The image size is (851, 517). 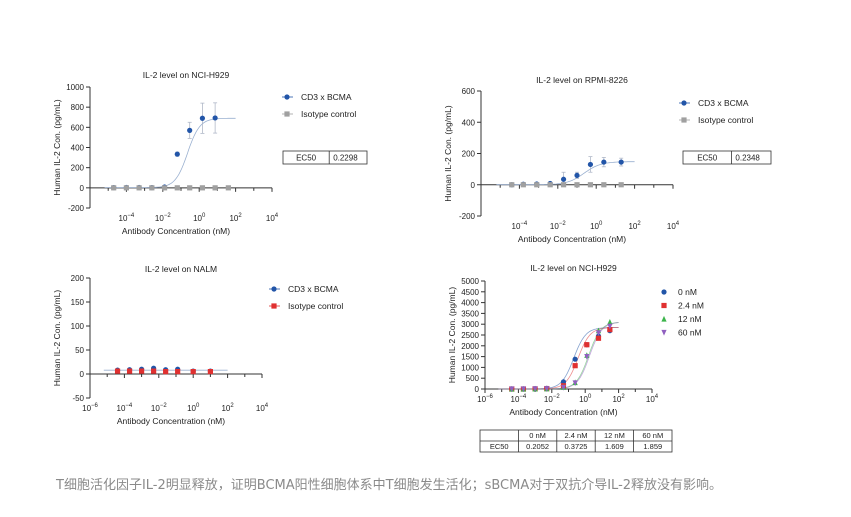 What do you see at coordinates (687, 292) in the screenshot?
I see `legend-label: 0 nM` at bounding box center [687, 292].